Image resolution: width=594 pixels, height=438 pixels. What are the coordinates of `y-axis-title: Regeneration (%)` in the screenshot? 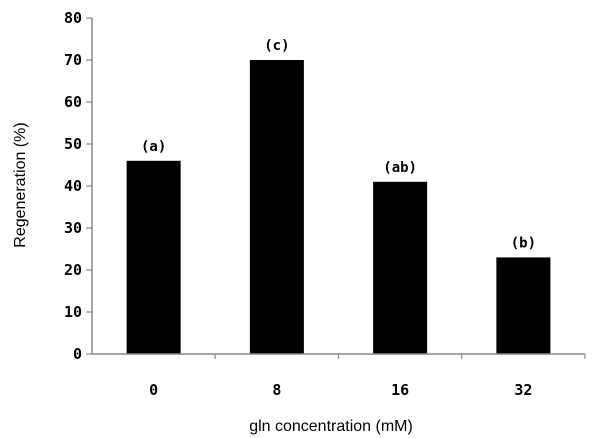 It's located at (20, 184).